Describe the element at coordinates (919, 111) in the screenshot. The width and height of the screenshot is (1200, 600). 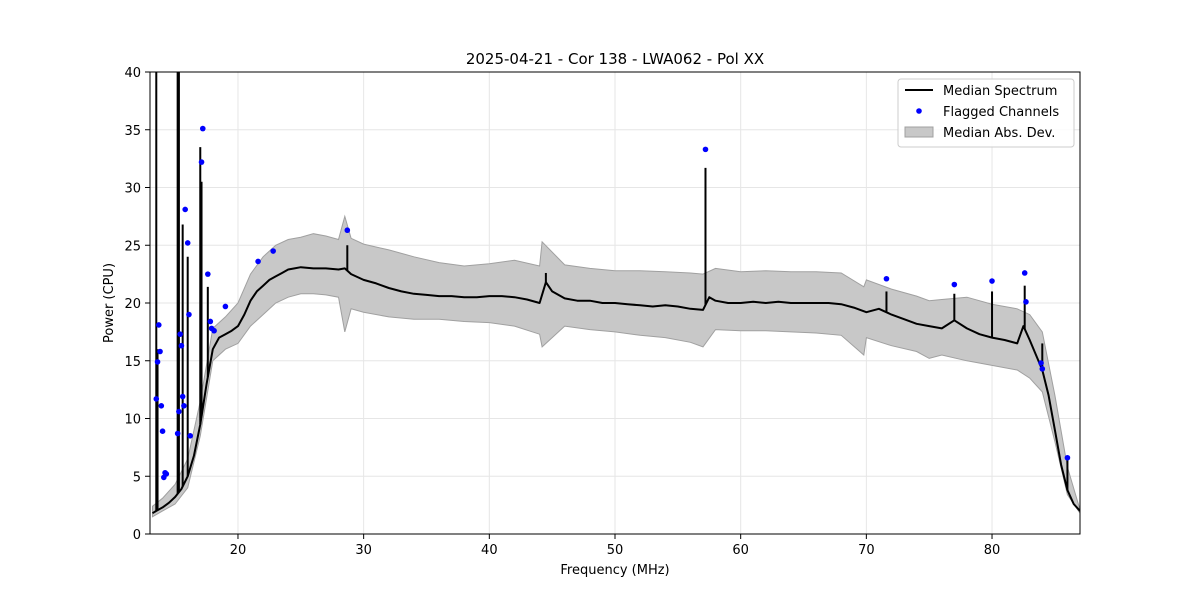
I see `legend-flagged-swatch` at that location.